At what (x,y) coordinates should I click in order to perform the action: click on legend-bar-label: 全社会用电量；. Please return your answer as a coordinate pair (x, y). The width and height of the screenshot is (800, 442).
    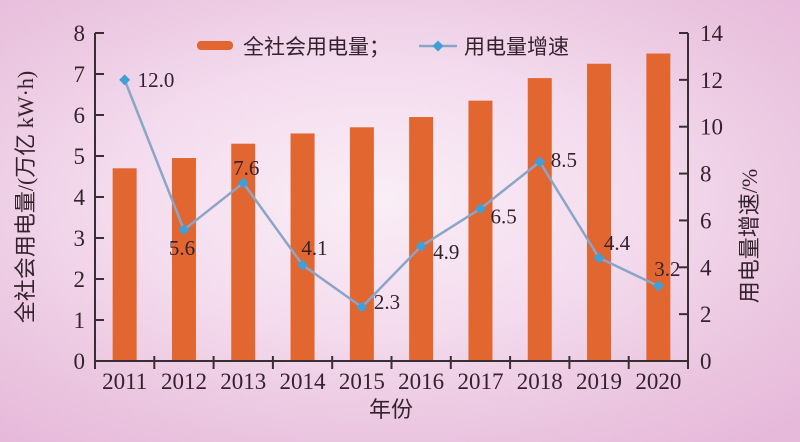
    Looking at the image, I should click on (316, 47).